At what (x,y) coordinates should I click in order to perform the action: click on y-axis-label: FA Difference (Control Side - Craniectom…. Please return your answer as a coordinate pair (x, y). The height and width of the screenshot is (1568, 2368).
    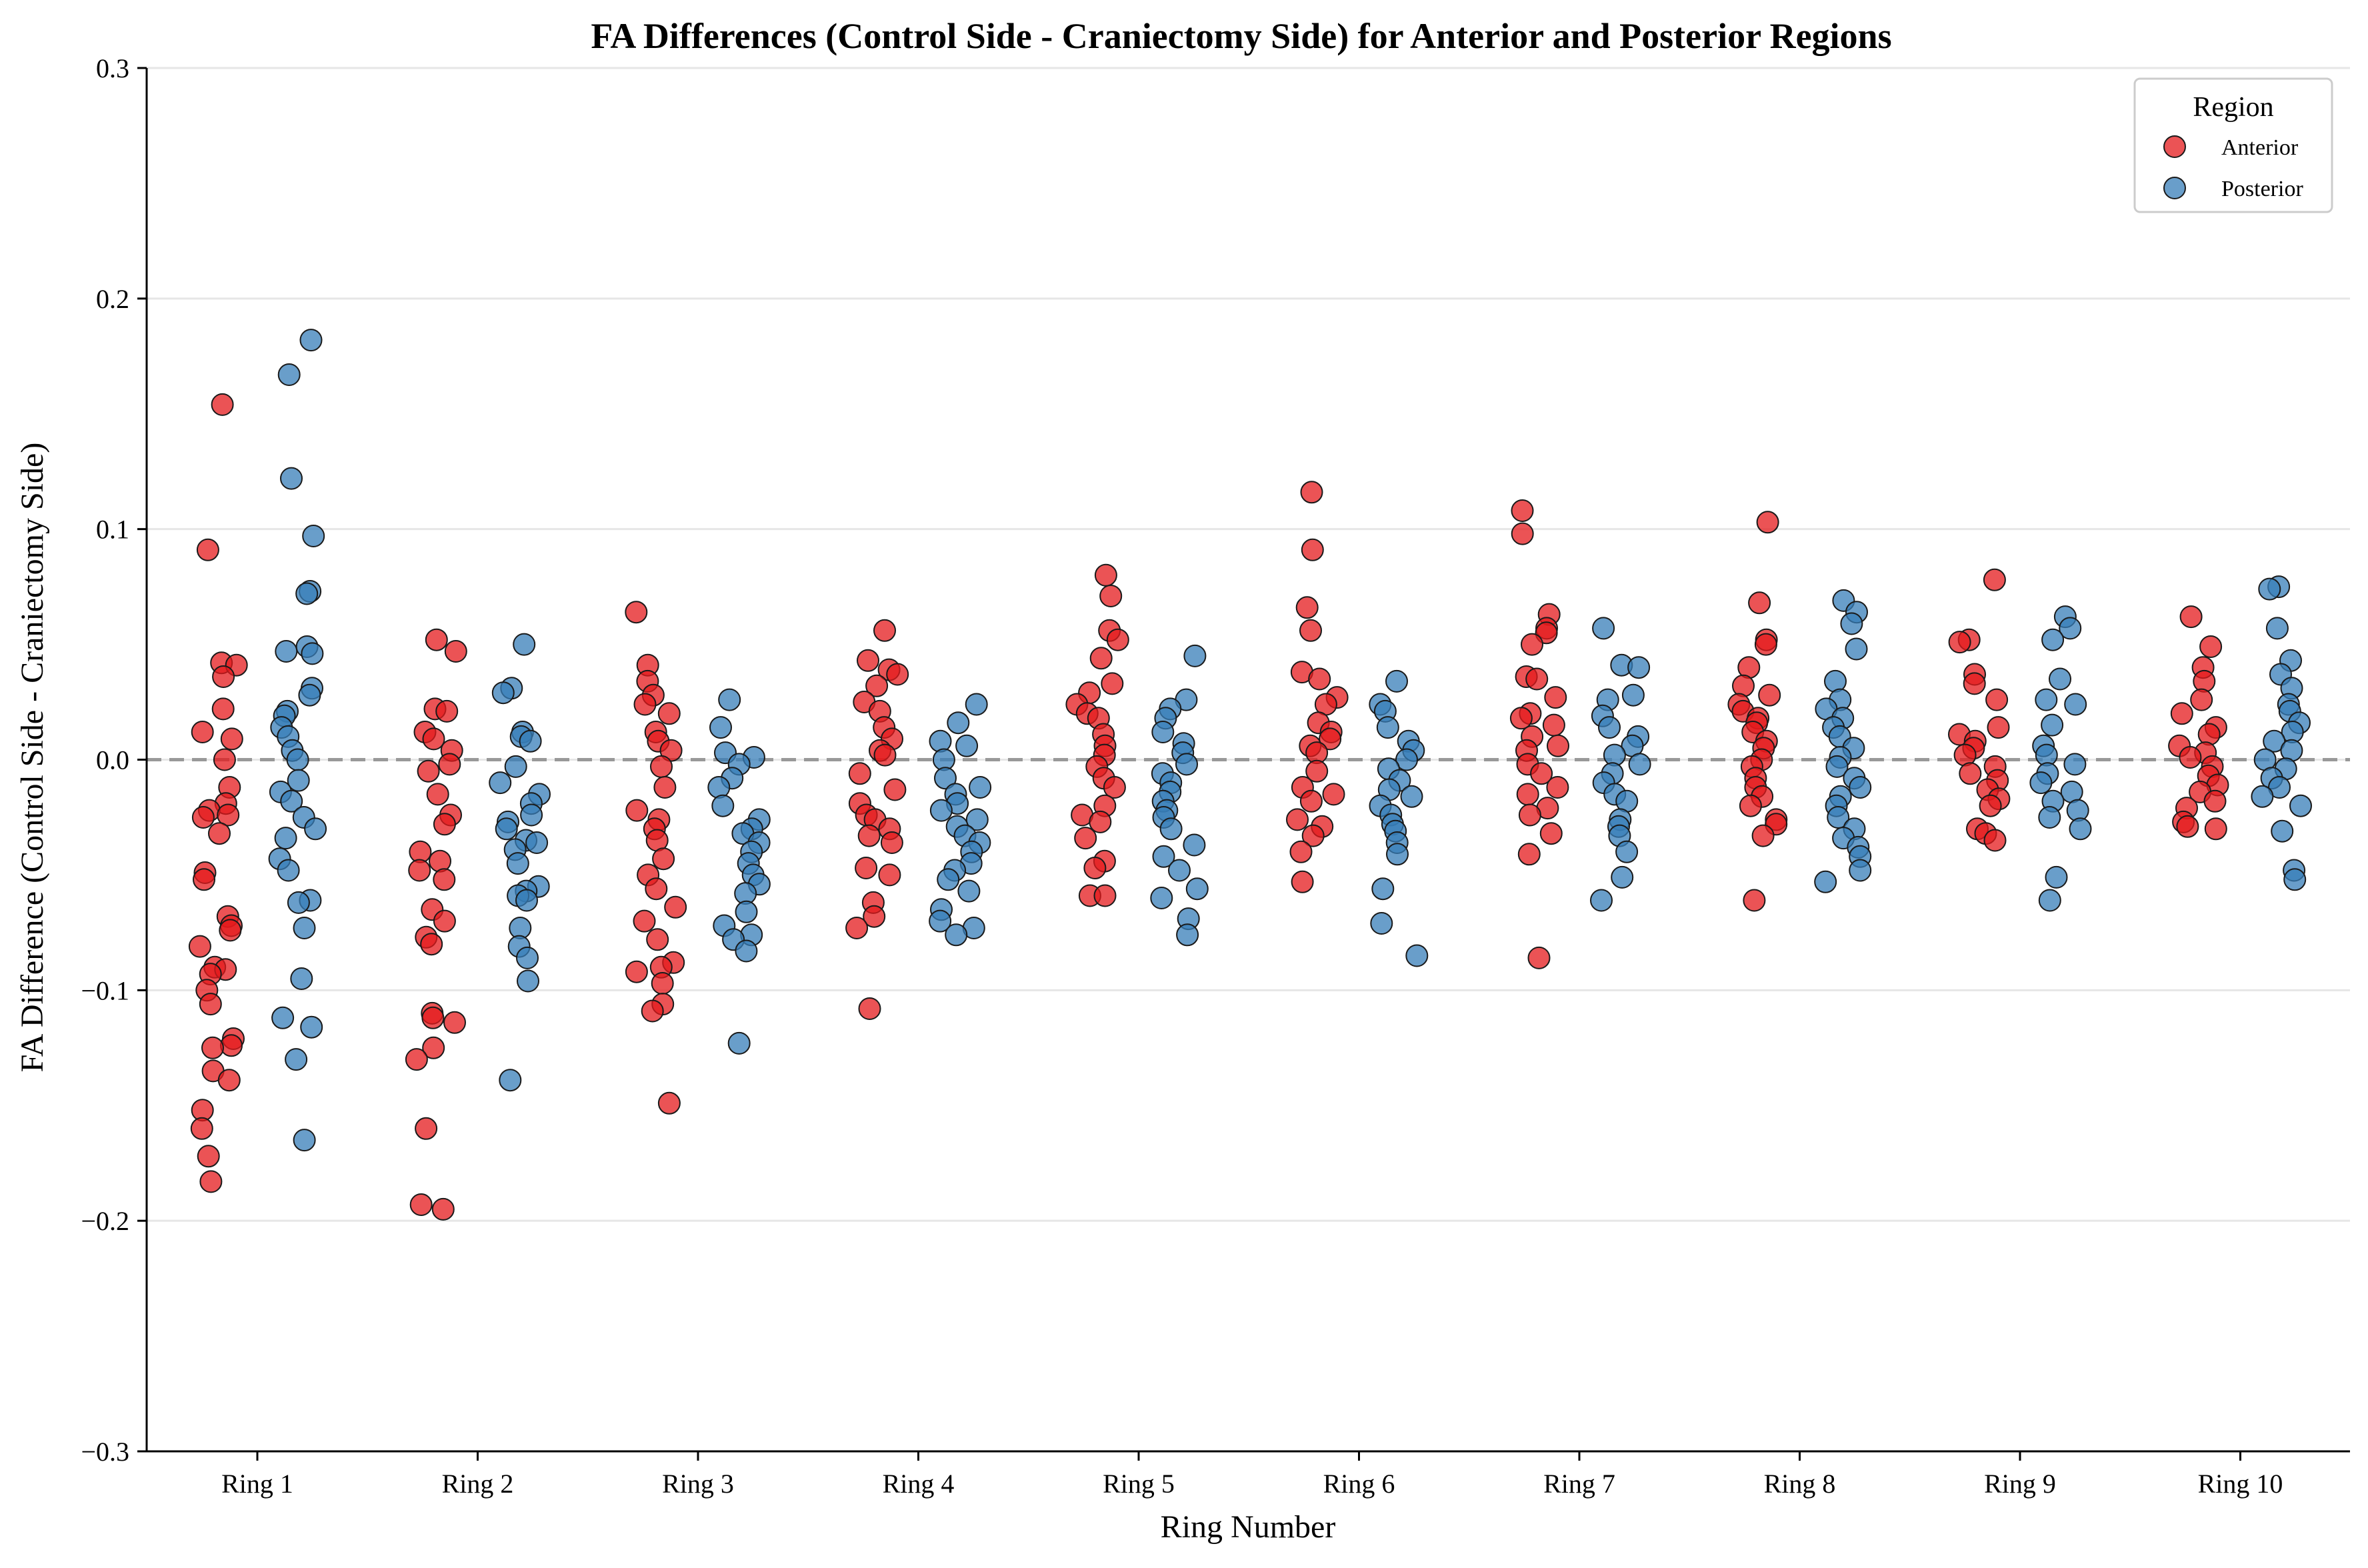
    Looking at the image, I should click on (32, 758).